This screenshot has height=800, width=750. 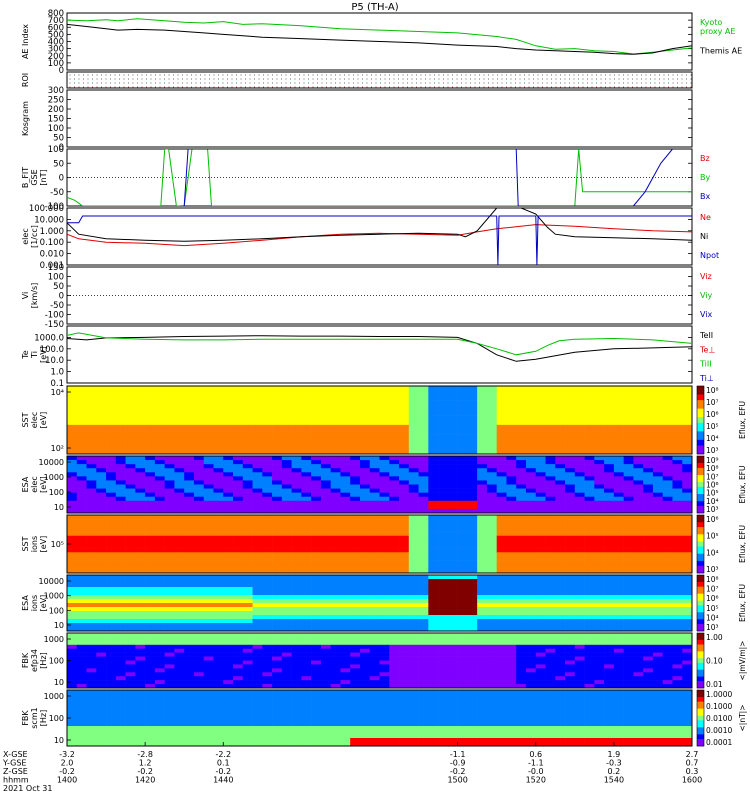 What do you see at coordinates (34, 236) in the screenshot?
I see `y-axis-label: [1/cc]` at bounding box center [34, 236].